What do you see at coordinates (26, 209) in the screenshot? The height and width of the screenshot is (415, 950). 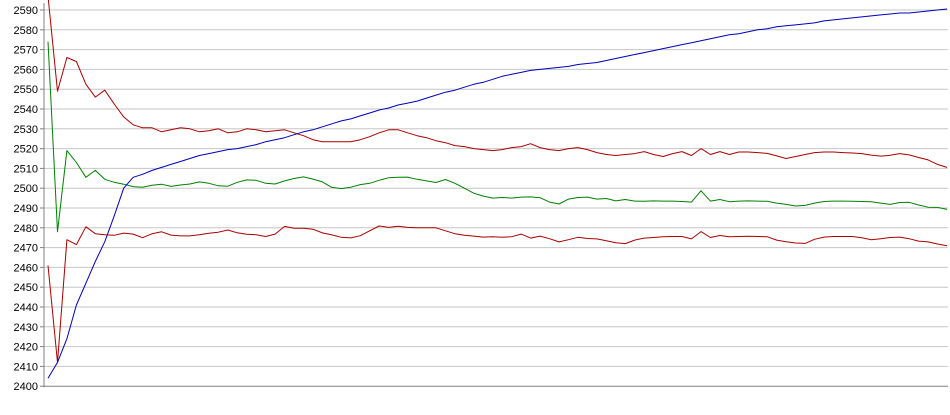 I see `y-axis-label: 2490` at bounding box center [26, 209].